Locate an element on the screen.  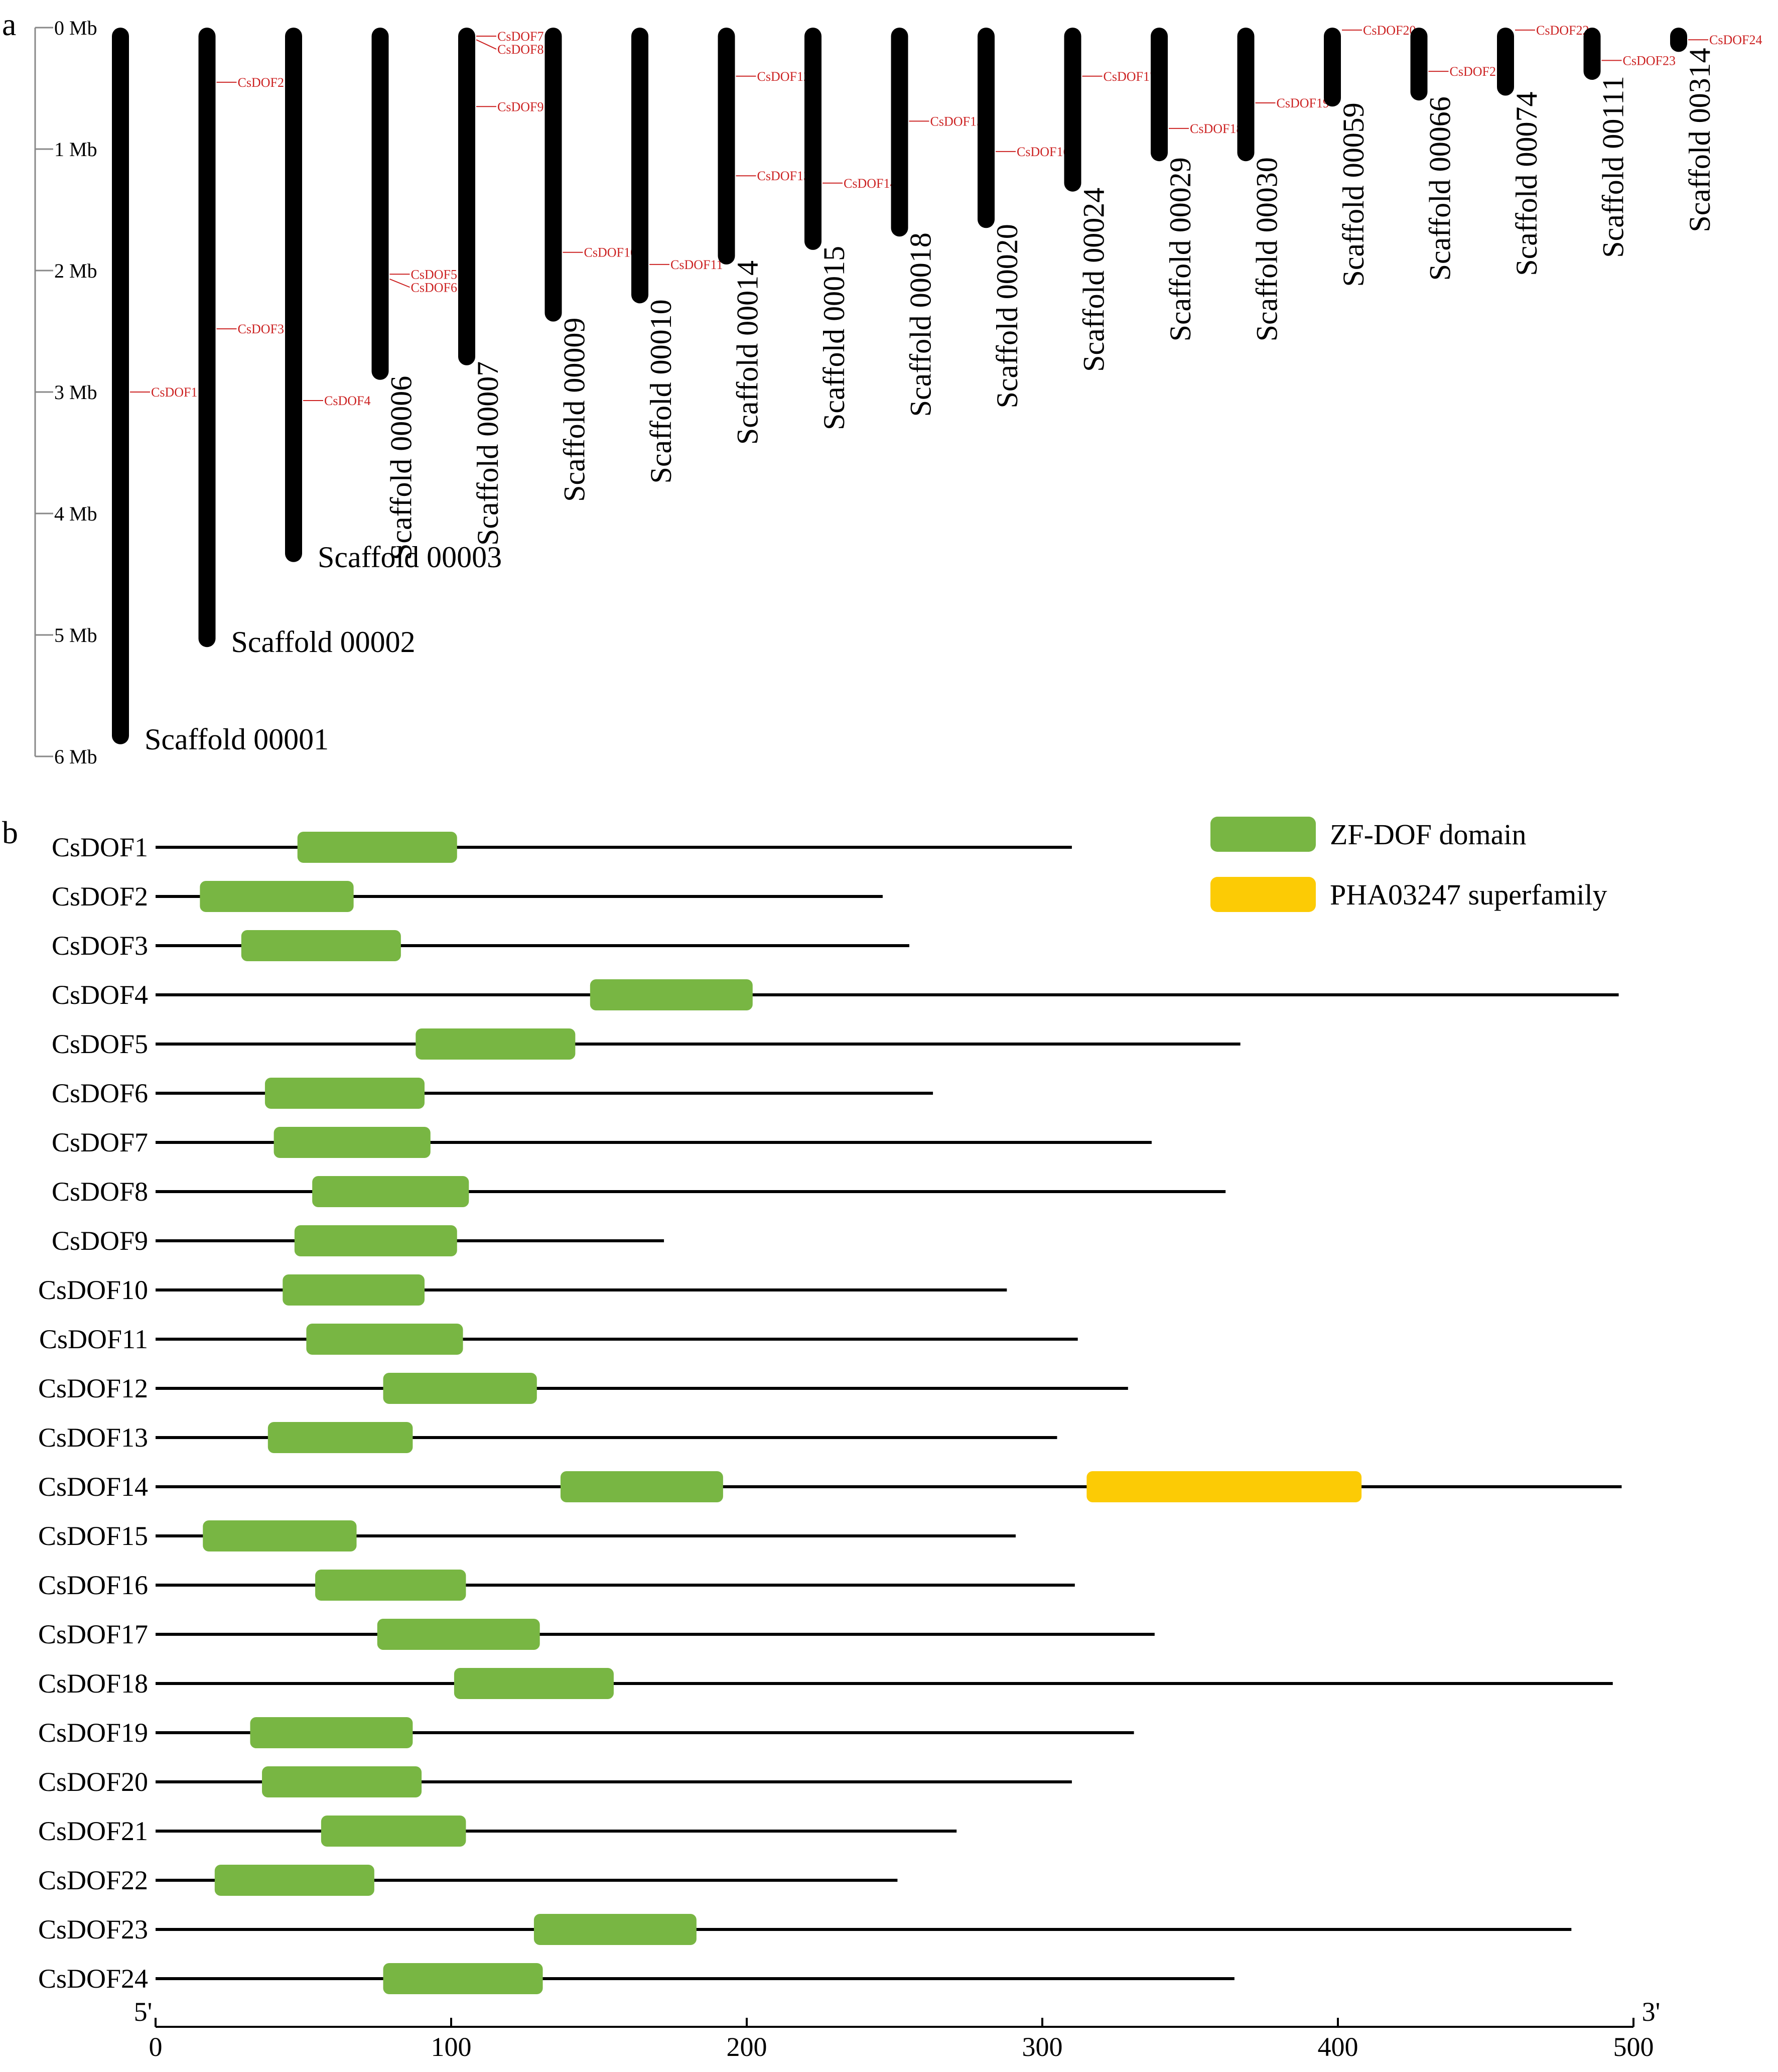
scaffold-10: Scaffold 00018 CsDOF15 is located at coordinates (937, 222).